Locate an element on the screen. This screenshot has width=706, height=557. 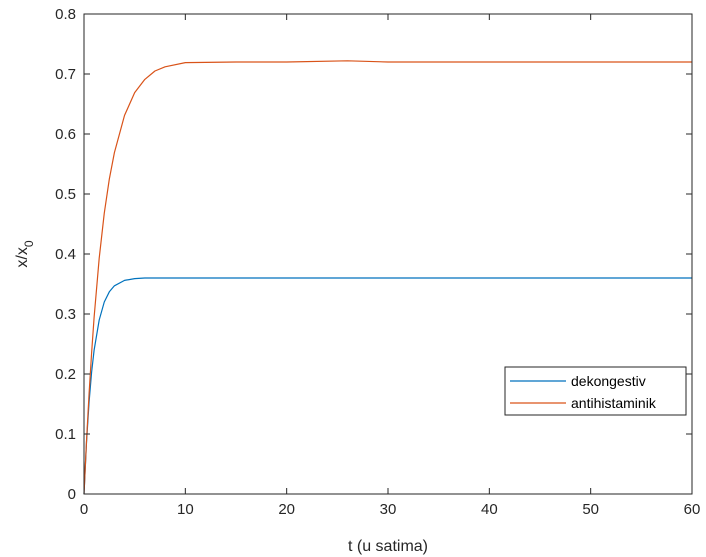
y-tick-label-8: 0.8 is located at coordinates (65, 14).